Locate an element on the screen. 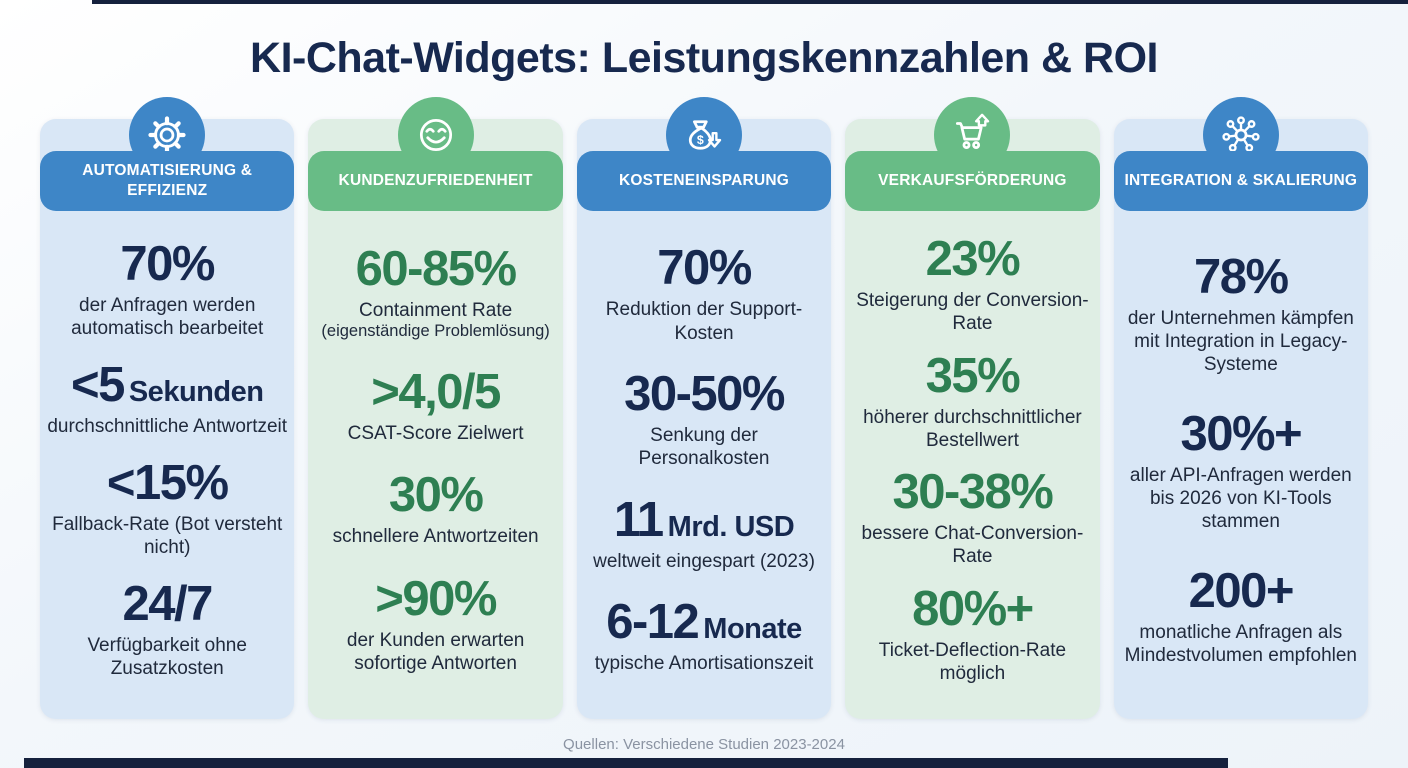 The image size is (1408, 768). stat-unit: Mrd. USD is located at coordinates (731, 526).